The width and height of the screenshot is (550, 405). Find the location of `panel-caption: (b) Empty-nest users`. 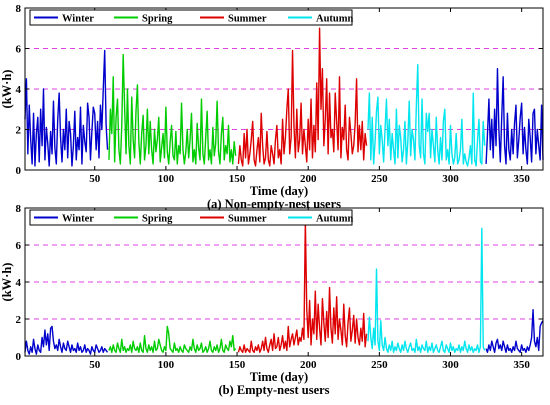

panel-caption: (b) Empty-nest users is located at coordinates (273, 390).